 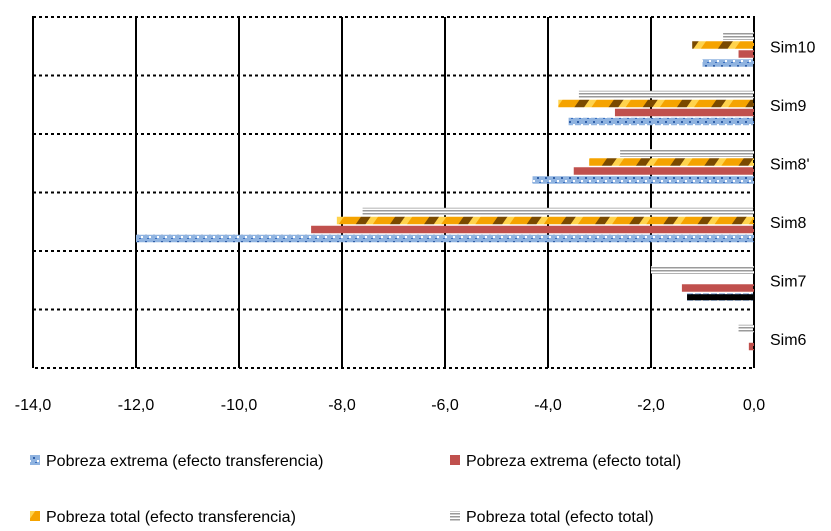 I want to click on category-label: Sim10, so click(x=792, y=47).